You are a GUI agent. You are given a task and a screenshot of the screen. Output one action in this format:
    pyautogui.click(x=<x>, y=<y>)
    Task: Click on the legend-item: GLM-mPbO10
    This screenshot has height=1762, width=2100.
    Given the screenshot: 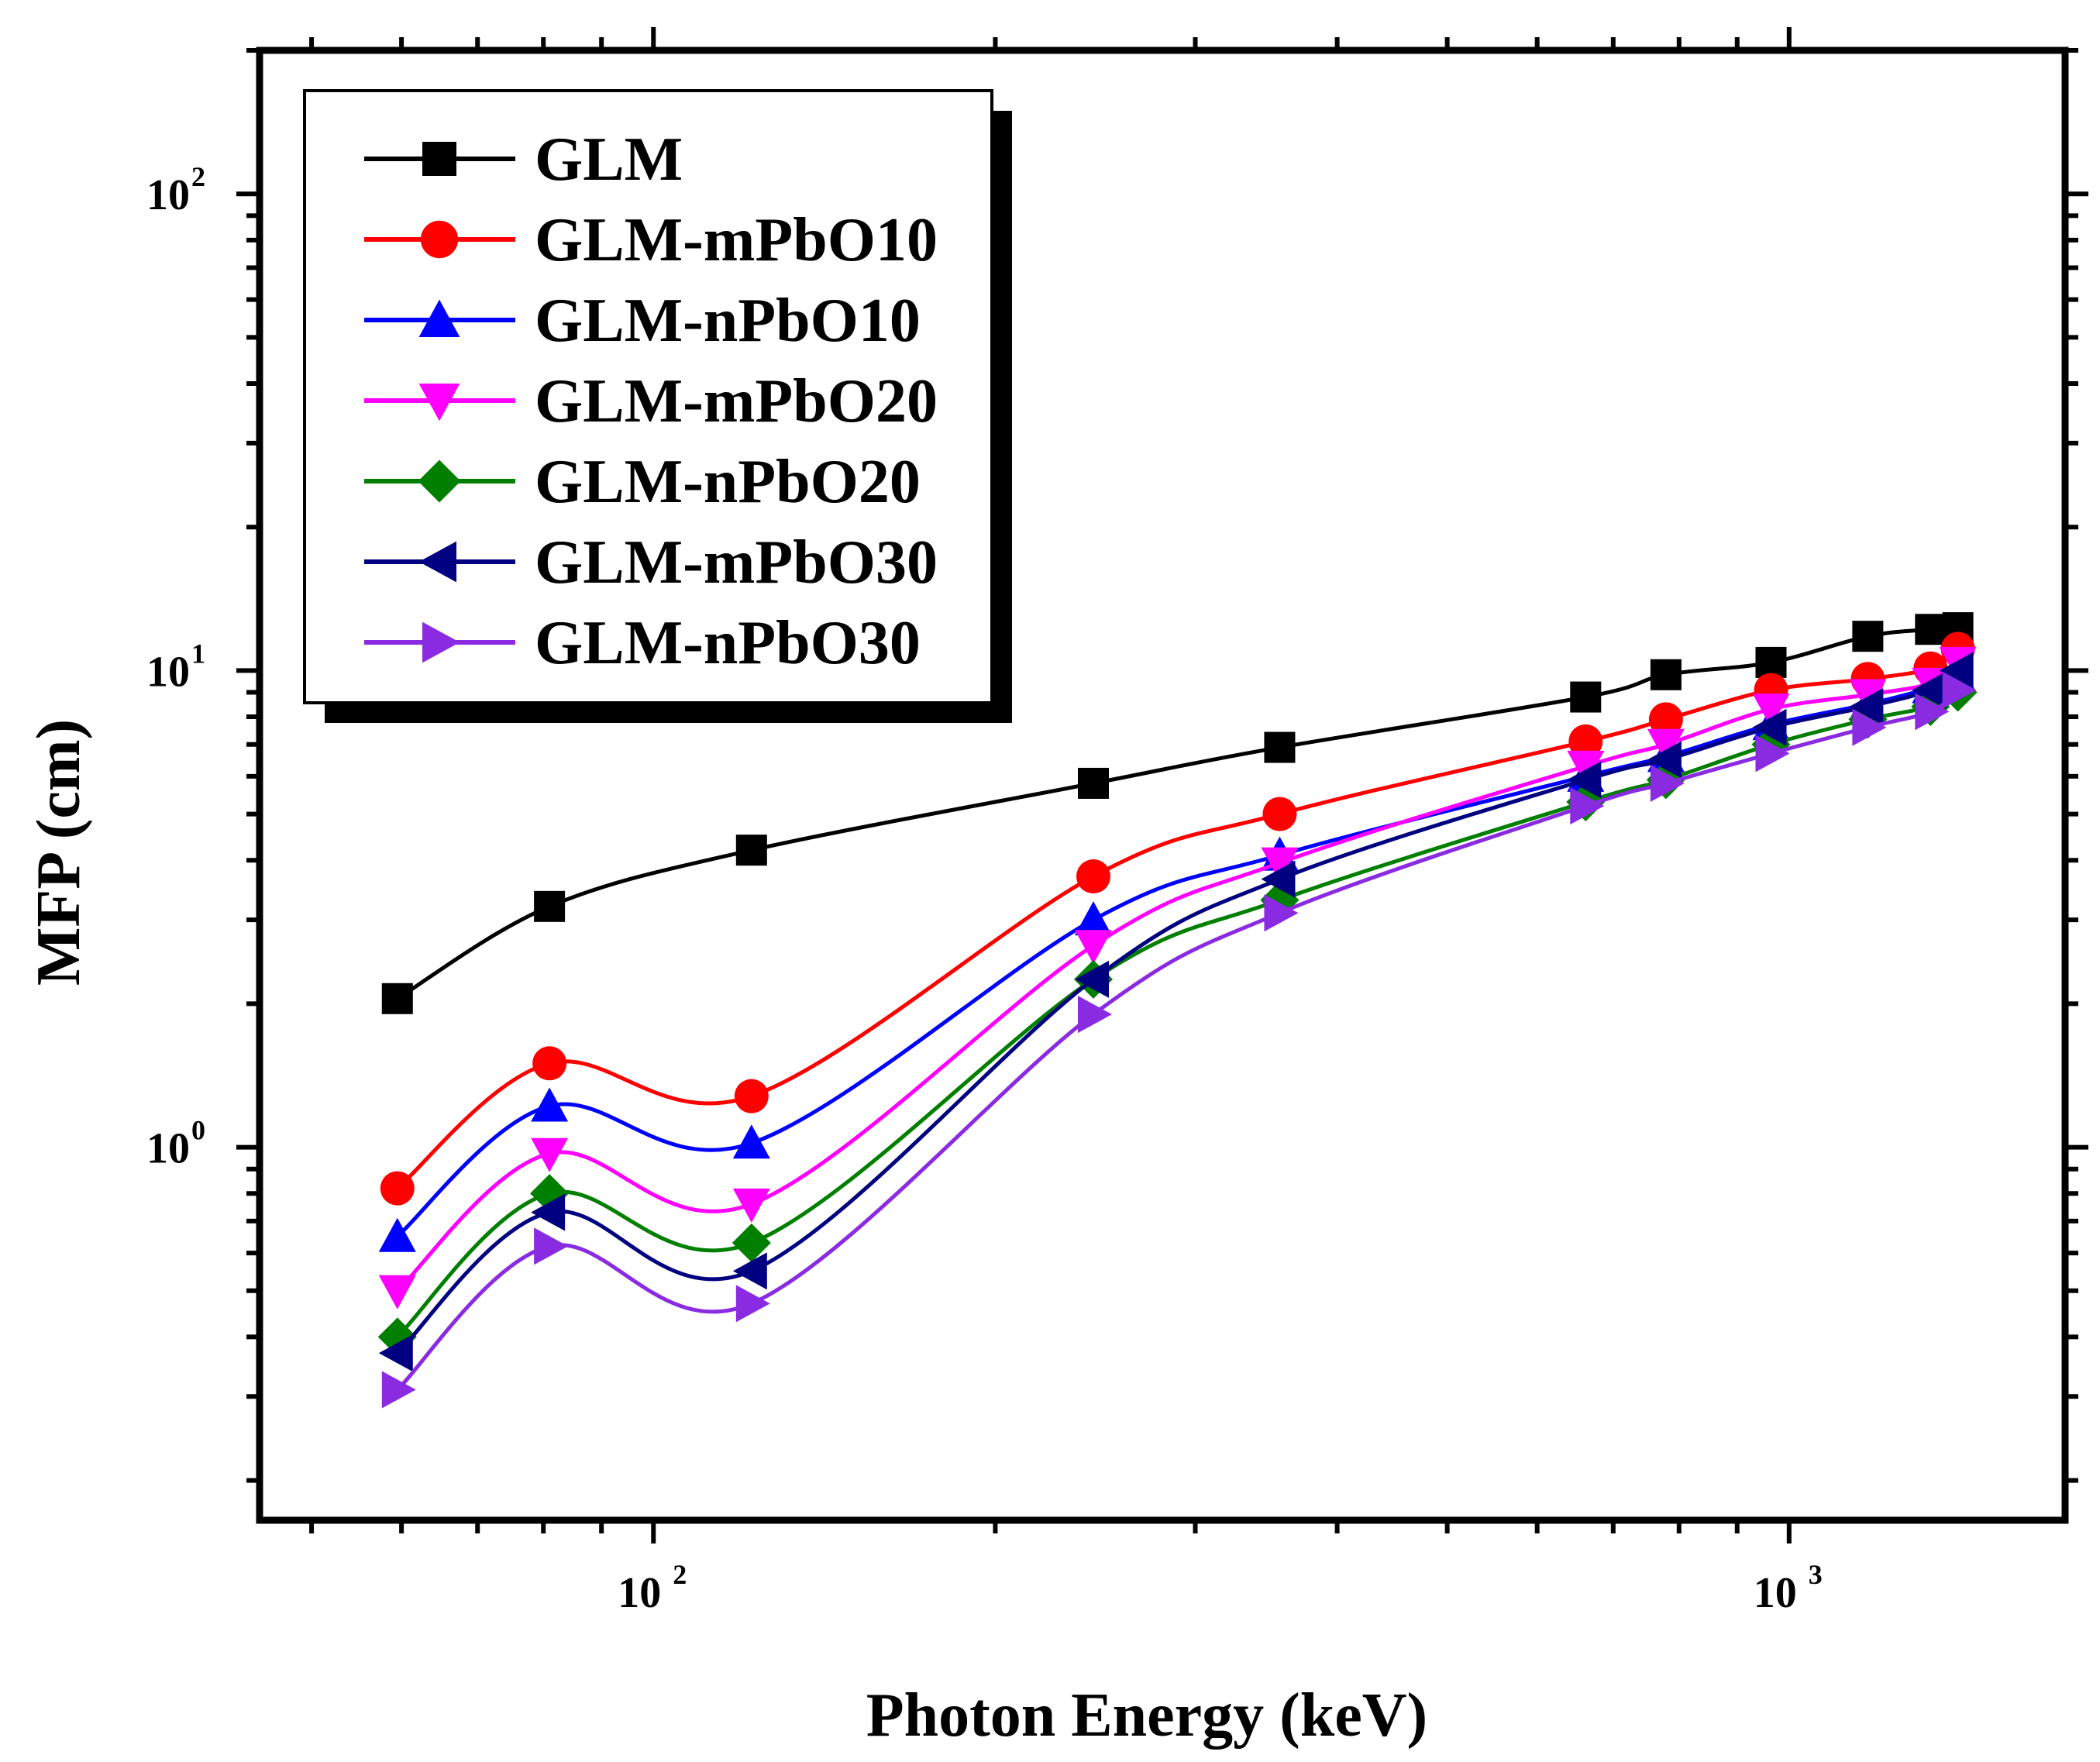 What is the action you would take?
    pyautogui.click(x=651, y=240)
    